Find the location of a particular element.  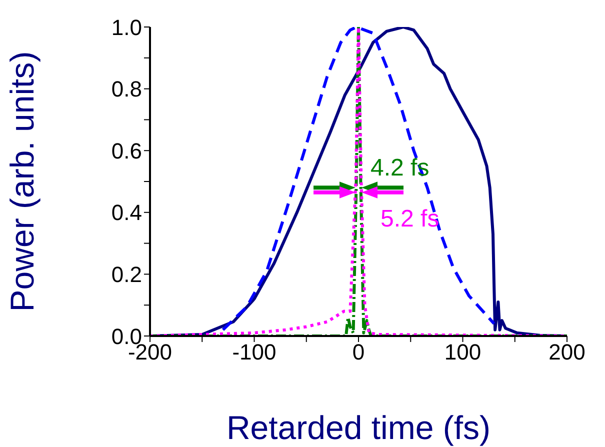

x-tick-label: 200 is located at coordinates (567, 352).